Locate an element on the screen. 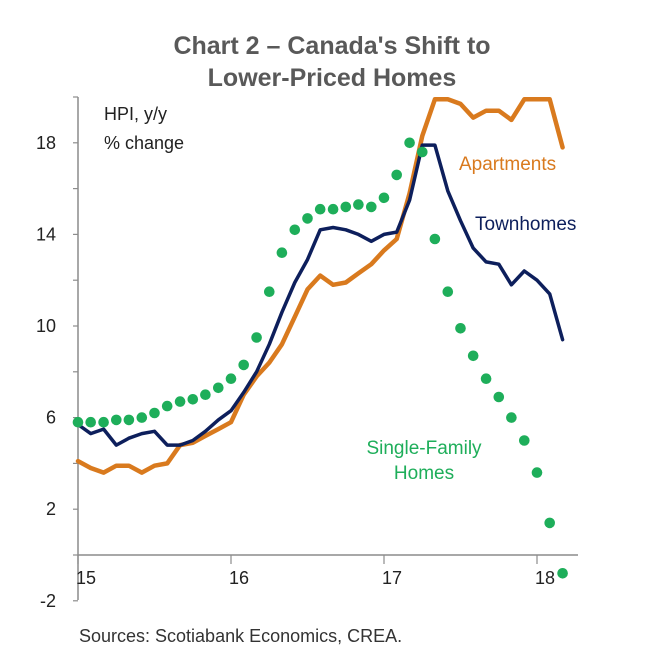 Image resolution: width=664 pixels, height=663 pixels. legend-label-apartments: Apartments is located at coordinates (507, 164).